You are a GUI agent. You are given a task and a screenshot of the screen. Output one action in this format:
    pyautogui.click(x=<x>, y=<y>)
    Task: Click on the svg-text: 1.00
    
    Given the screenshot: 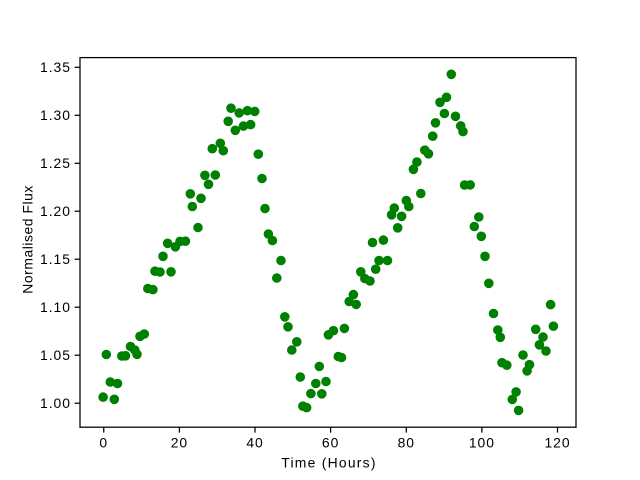 What is the action you would take?
    pyautogui.click(x=55, y=403)
    